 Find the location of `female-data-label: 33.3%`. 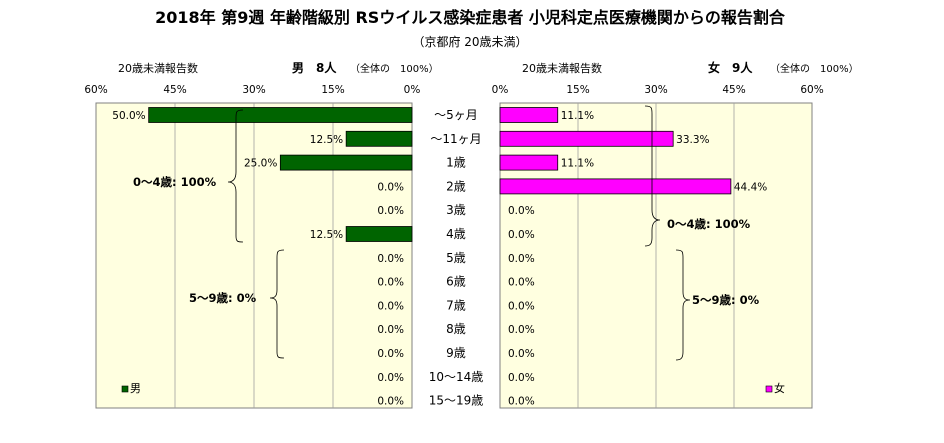

female-data-label: 33.3% is located at coordinates (692, 140).